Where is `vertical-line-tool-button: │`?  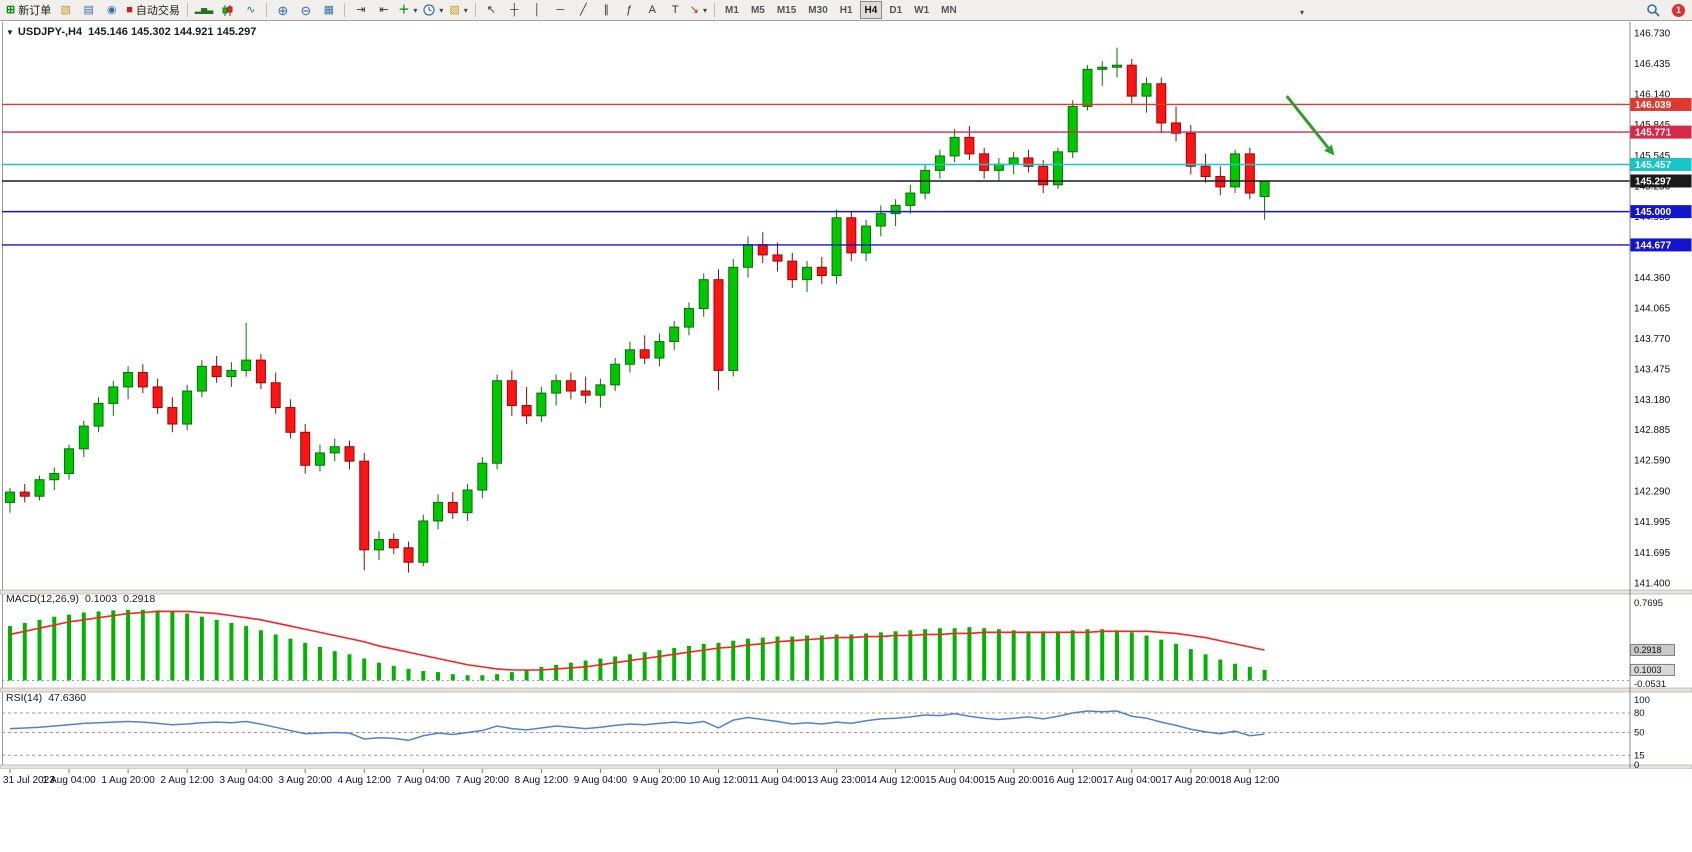 vertical-line-tool-button: │ is located at coordinates (537, 10).